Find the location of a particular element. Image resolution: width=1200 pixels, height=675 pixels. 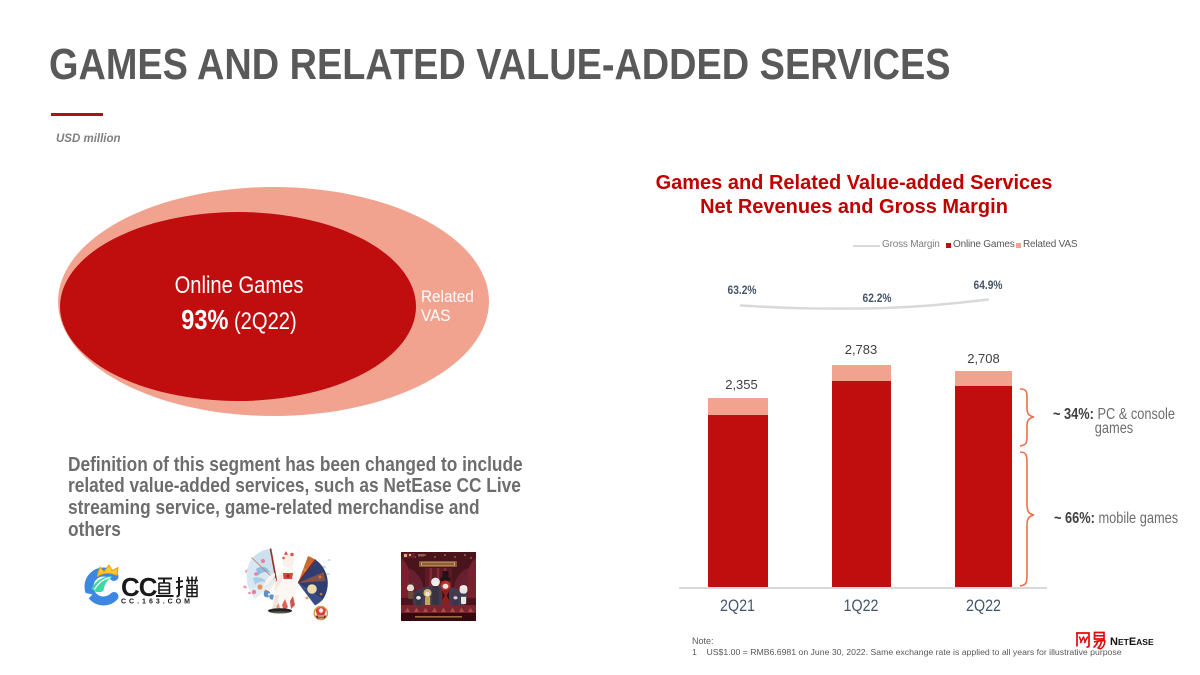

svg-text: NETEASE is located at coordinates (1132, 642).